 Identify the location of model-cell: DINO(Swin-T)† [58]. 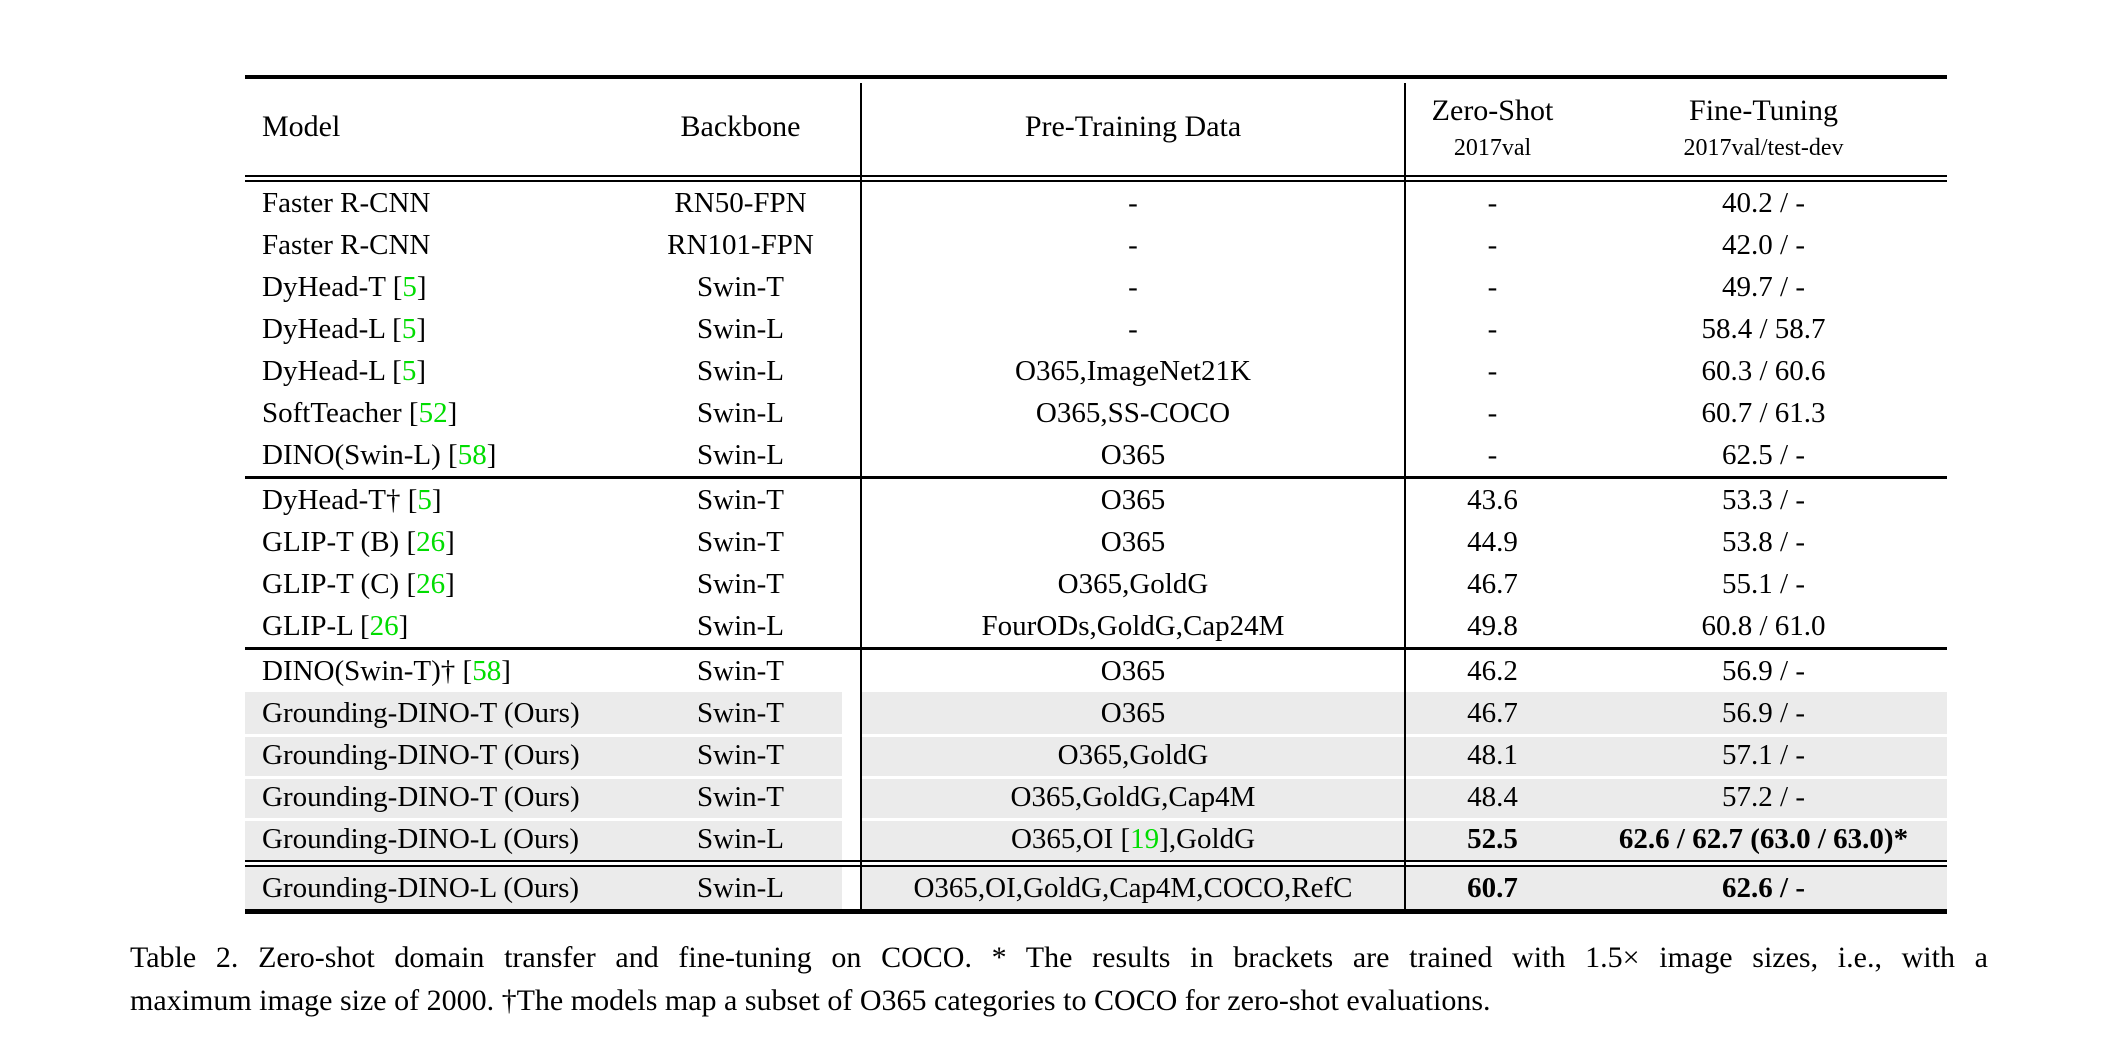
(432, 671).